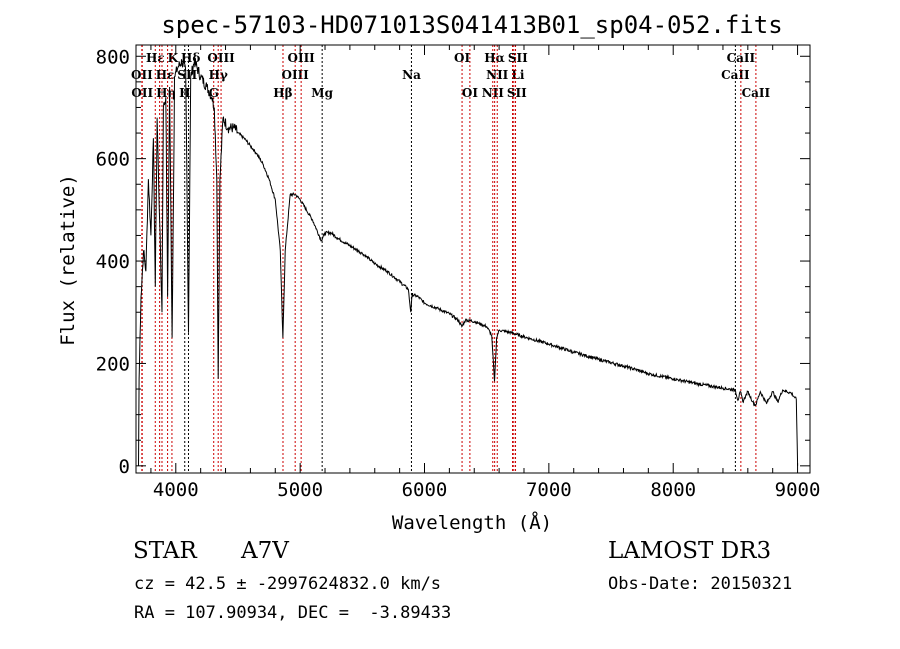 This screenshot has width=900, height=649. I want to click on x-tick-label: 5000, so click(300, 490).